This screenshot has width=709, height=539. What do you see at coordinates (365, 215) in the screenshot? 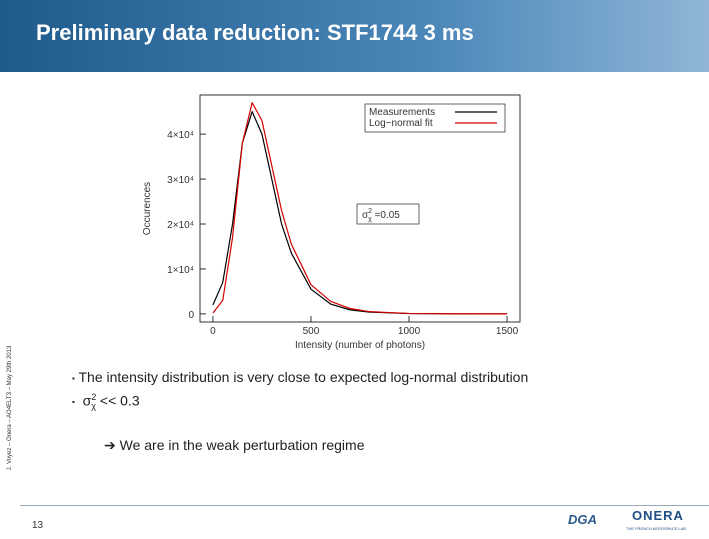
I see `annotation-part: σ` at bounding box center [365, 215].